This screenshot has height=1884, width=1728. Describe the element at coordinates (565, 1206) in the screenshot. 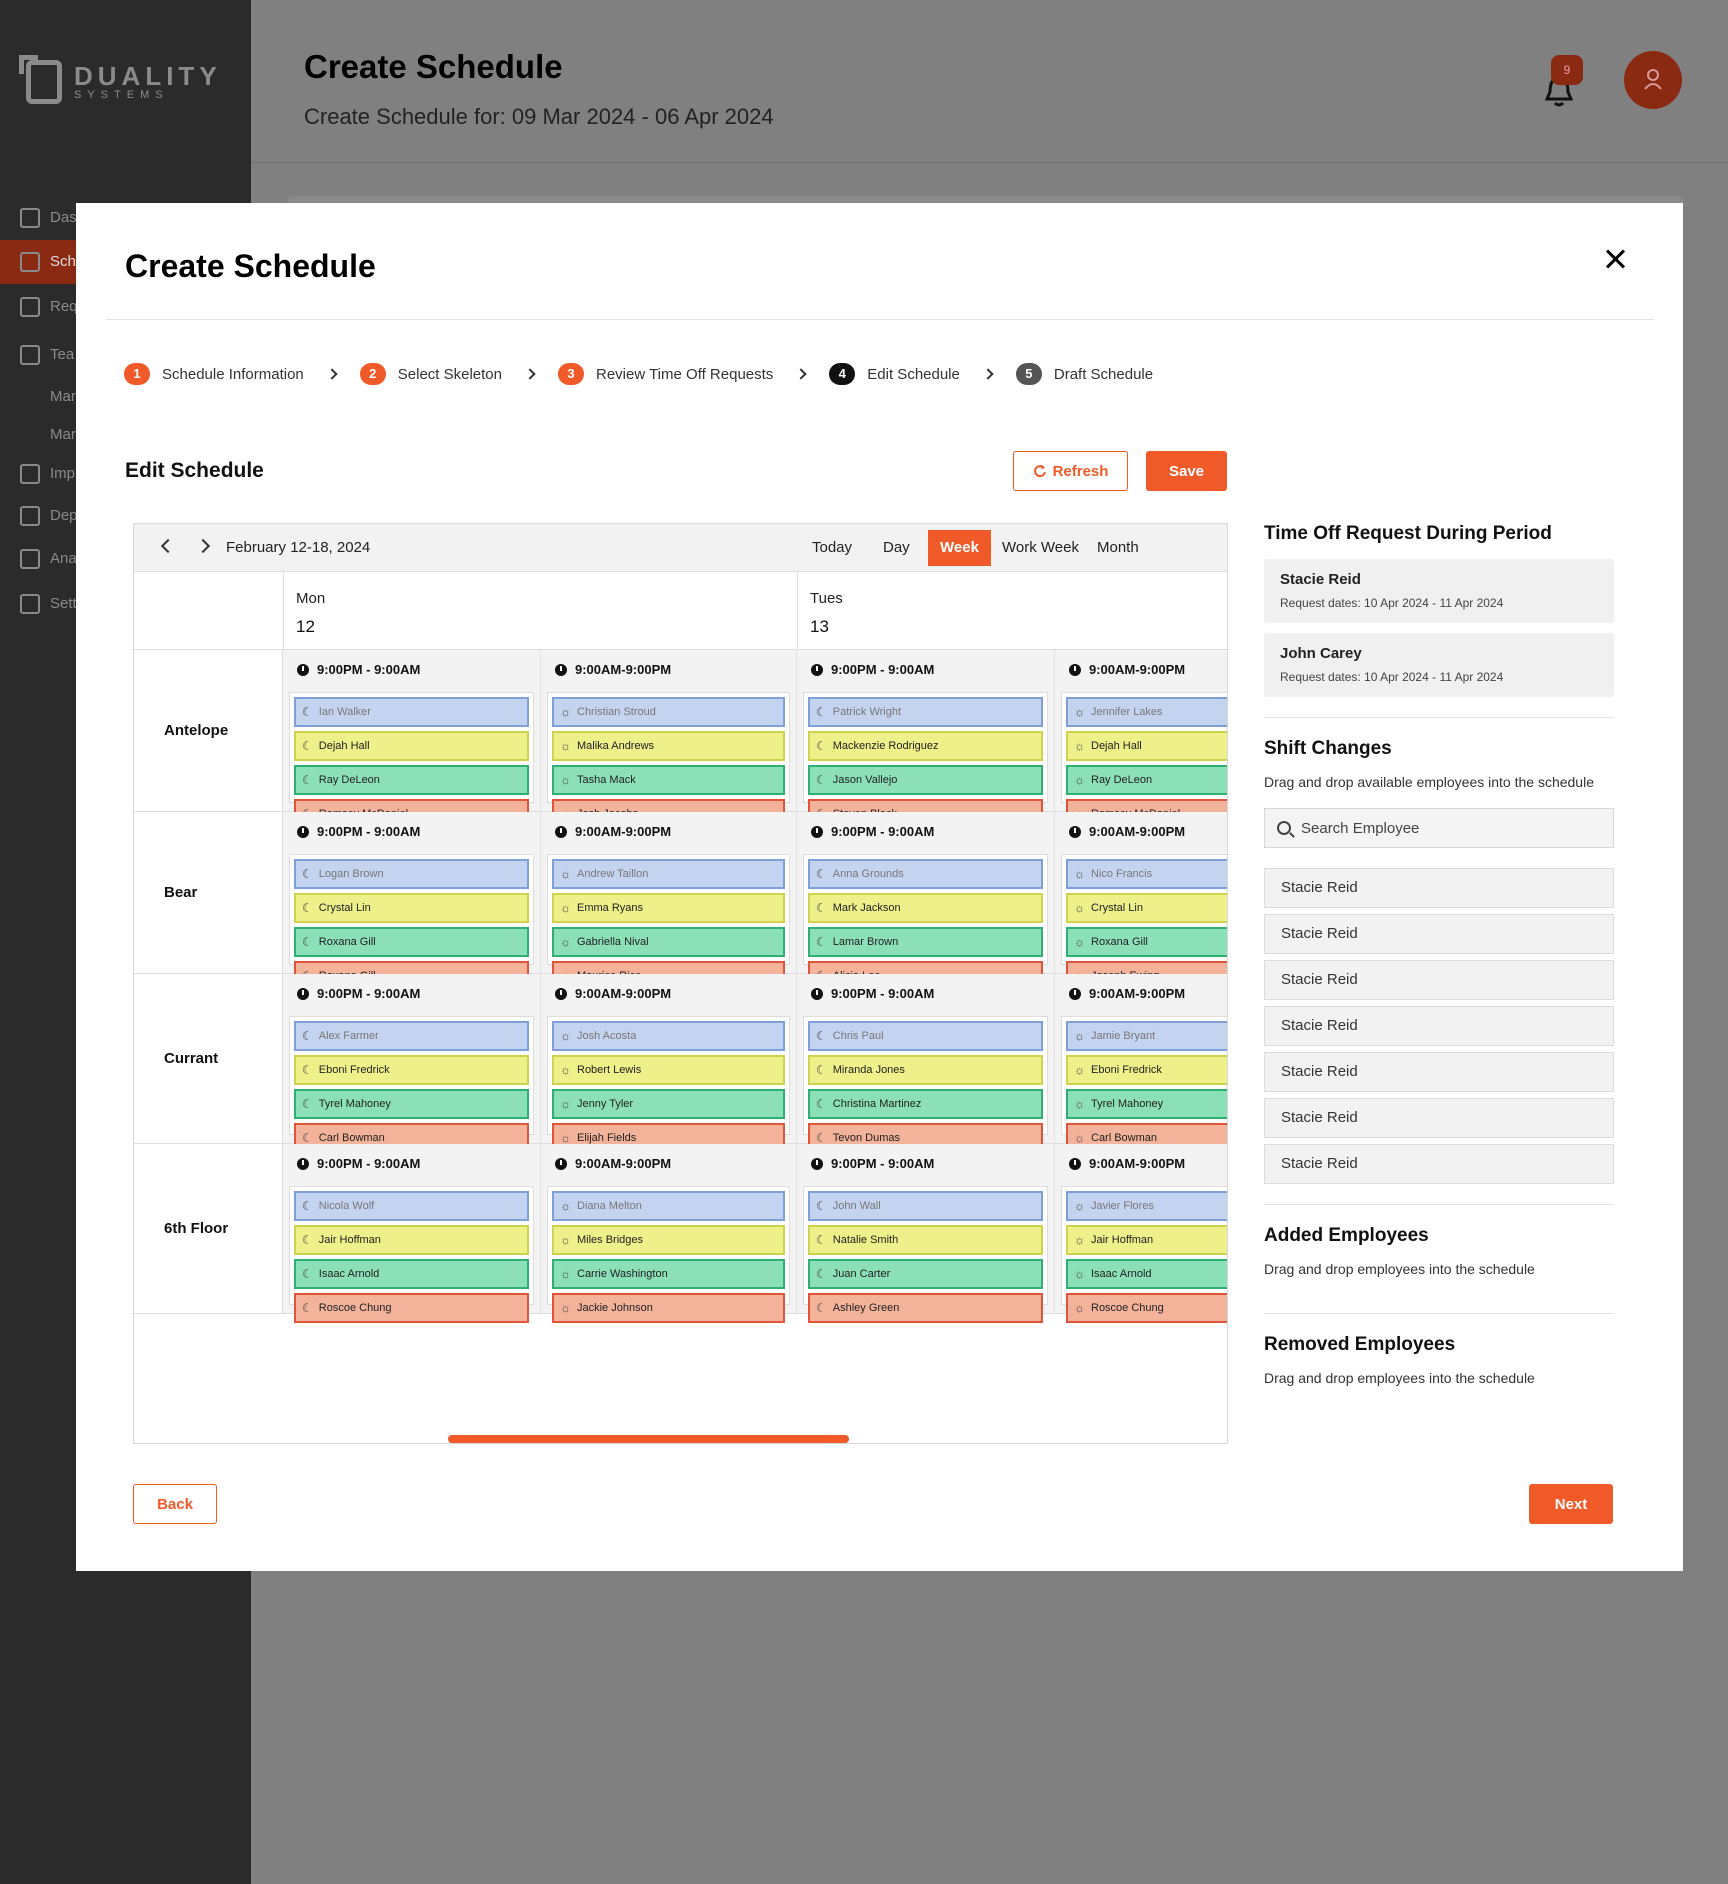

I see `sun-icon: ☼` at that location.